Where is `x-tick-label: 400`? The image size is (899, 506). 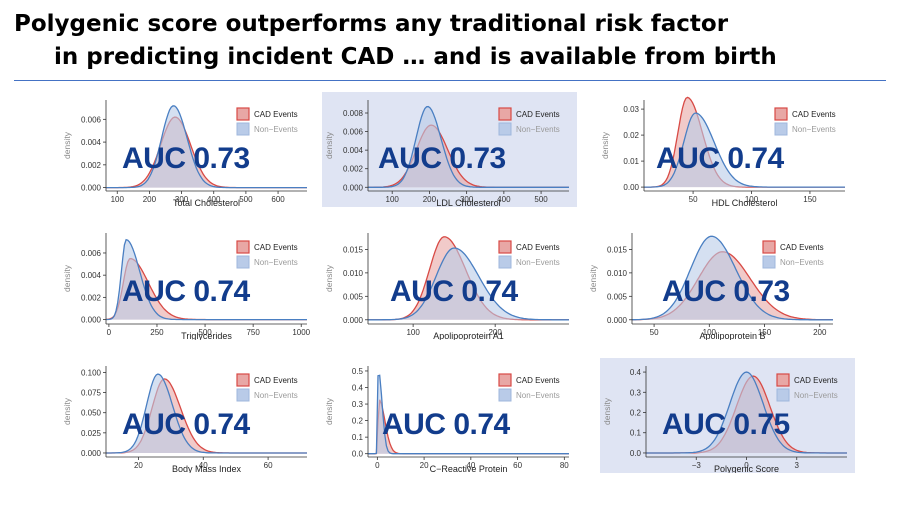 x-tick-label: 400 is located at coordinates (214, 199).